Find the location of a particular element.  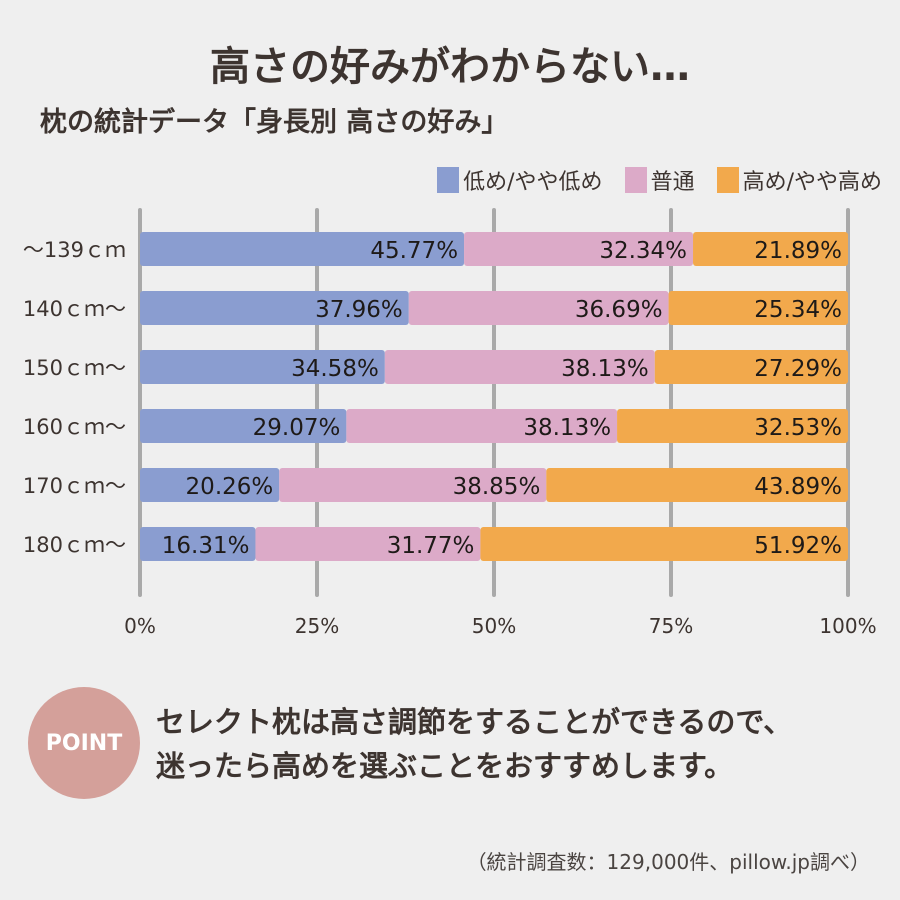

data-label: 34.58% is located at coordinates (335, 369).